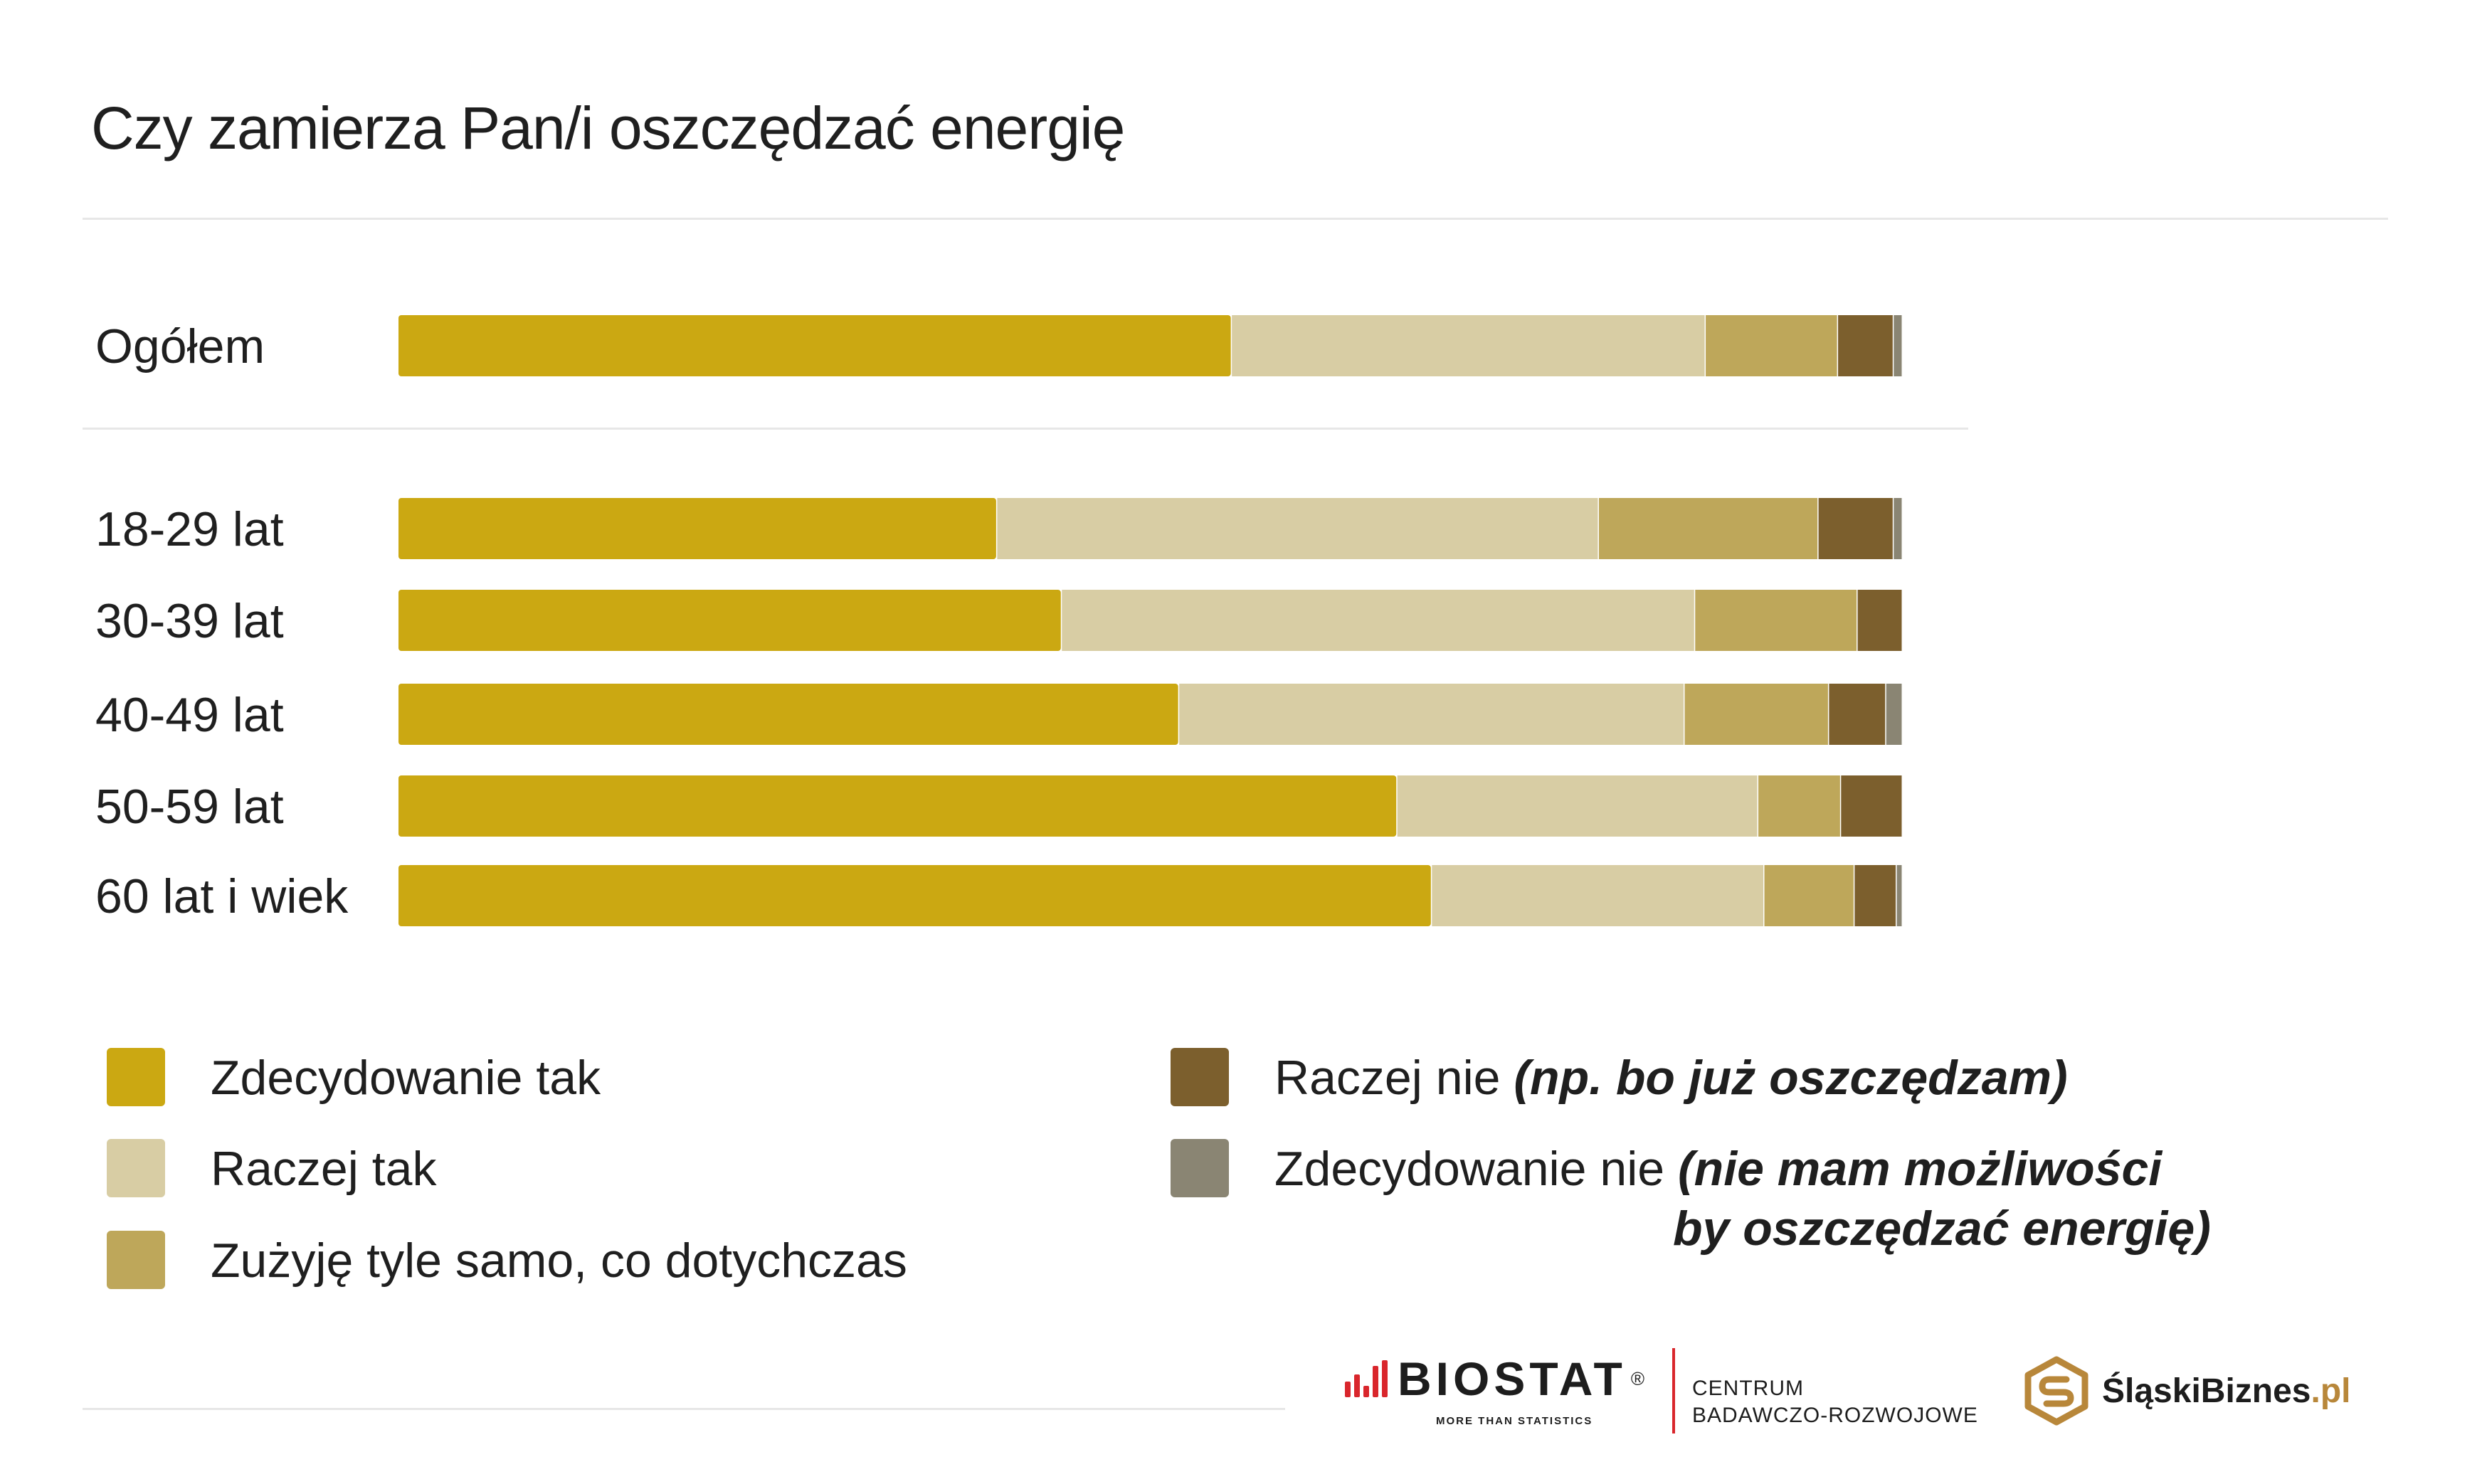  I want to click on legend-item-raczej-nie: Raczej nie (np. bo już oszczędzam), so click(1620, 1078).